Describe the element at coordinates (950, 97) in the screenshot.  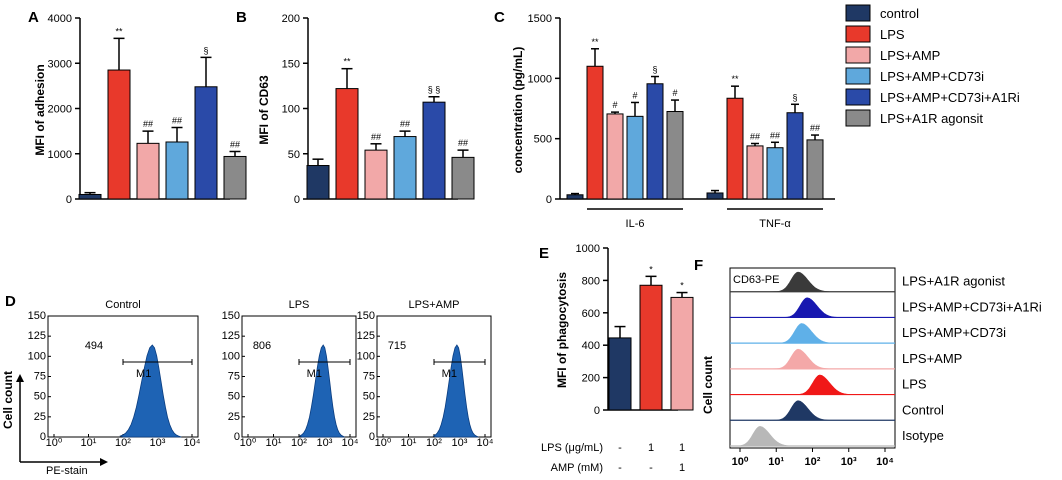
I see `legend-label: LPS+AMP+CD73i+A1Ri` at that location.